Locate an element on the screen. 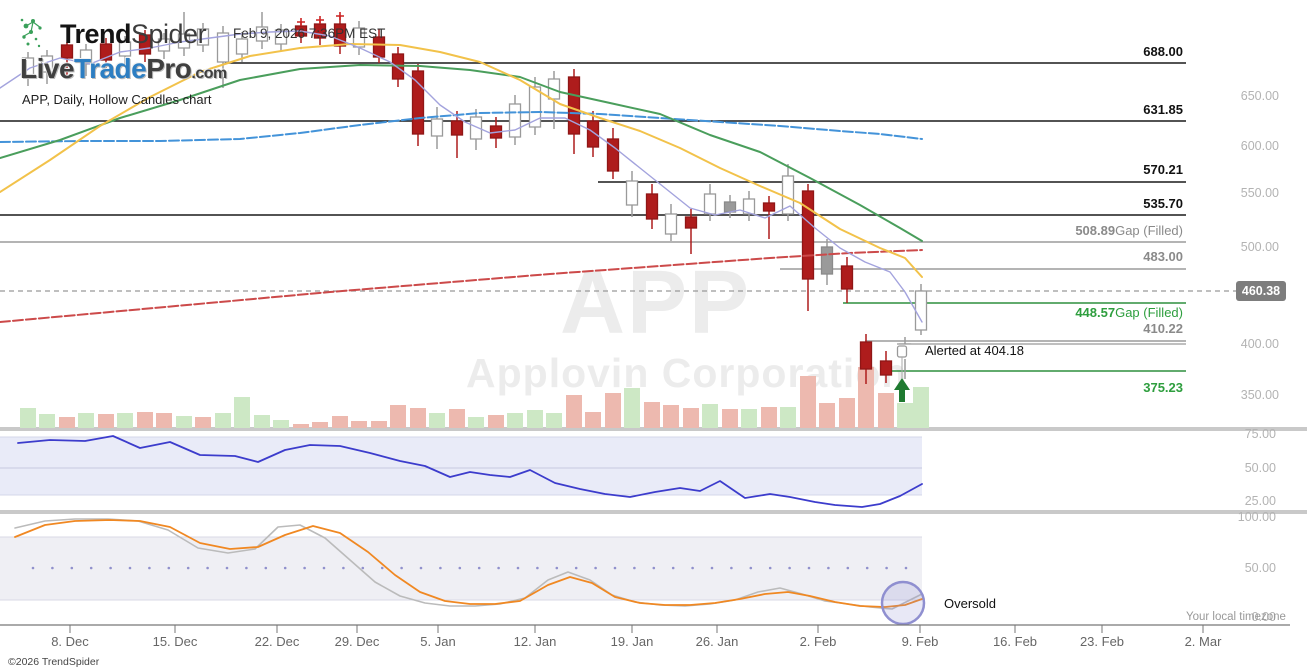 The height and width of the screenshot is (672, 1307). stoch-axis-label: 50.00 is located at coordinates (1260, 568).